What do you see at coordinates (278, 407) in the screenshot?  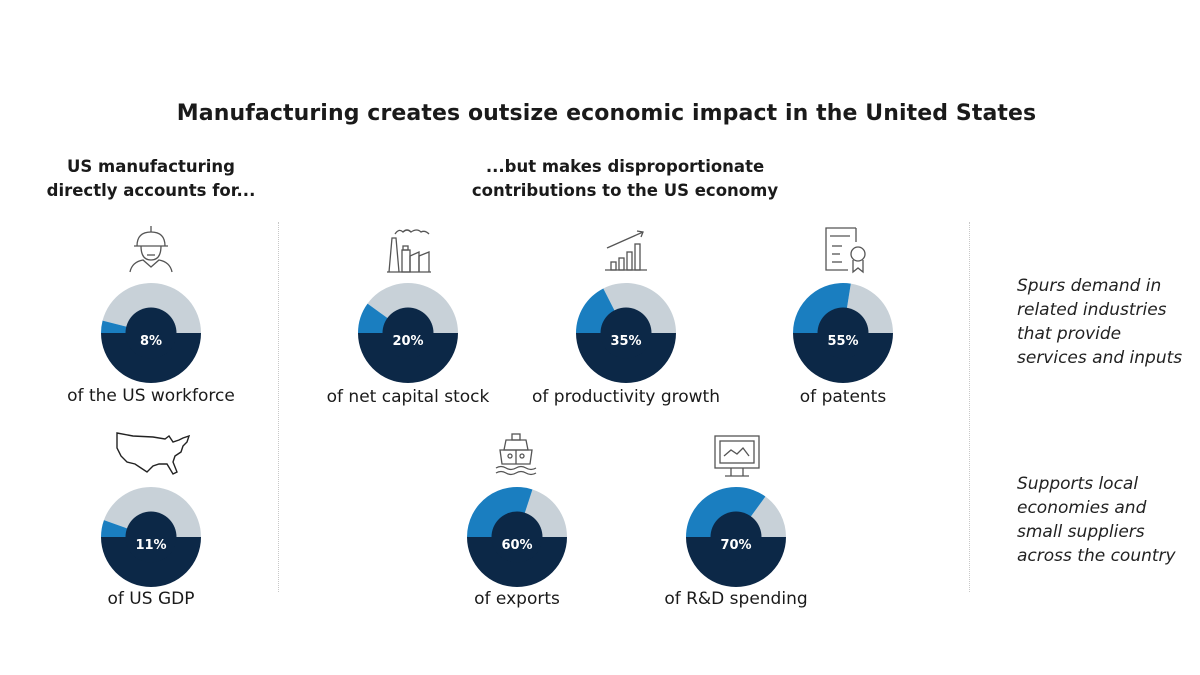 I see `divider-left` at bounding box center [278, 407].